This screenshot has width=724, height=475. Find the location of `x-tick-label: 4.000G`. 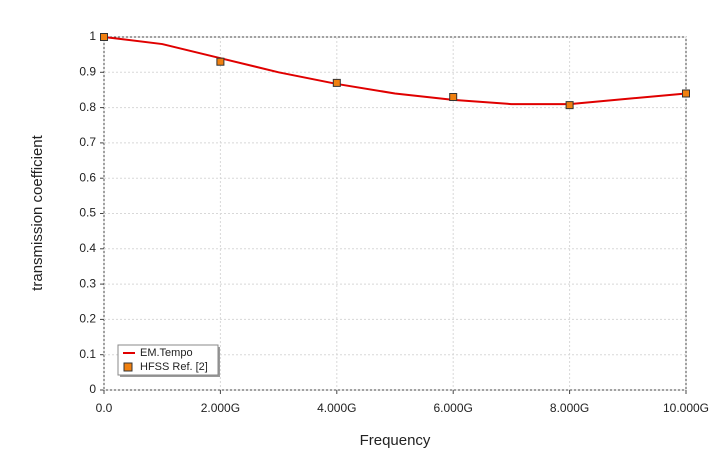

x-tick-label: 4.000G is located at coordinates (336, 408).